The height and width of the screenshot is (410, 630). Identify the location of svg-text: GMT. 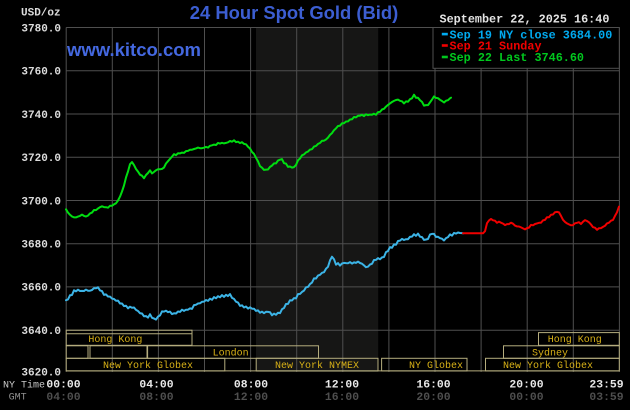
(18, 398).